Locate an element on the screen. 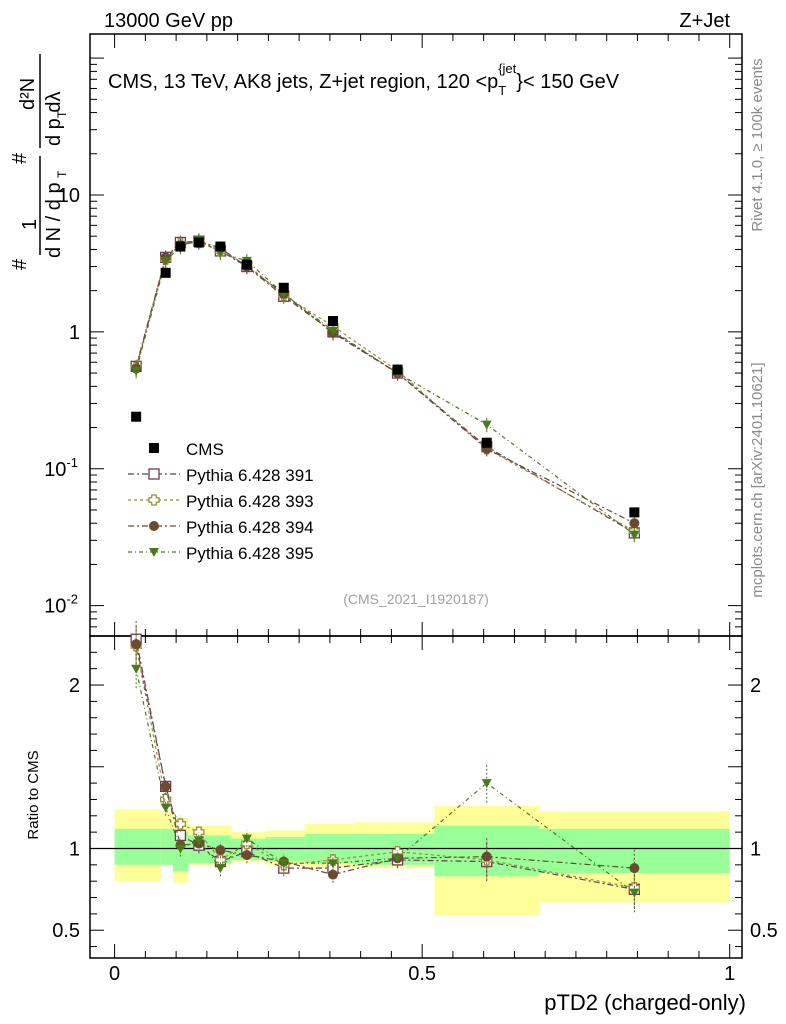 This screenshot has width=786, height=1024. y-tick-label-main: 10⁻² is located at coordinates (61, 605).